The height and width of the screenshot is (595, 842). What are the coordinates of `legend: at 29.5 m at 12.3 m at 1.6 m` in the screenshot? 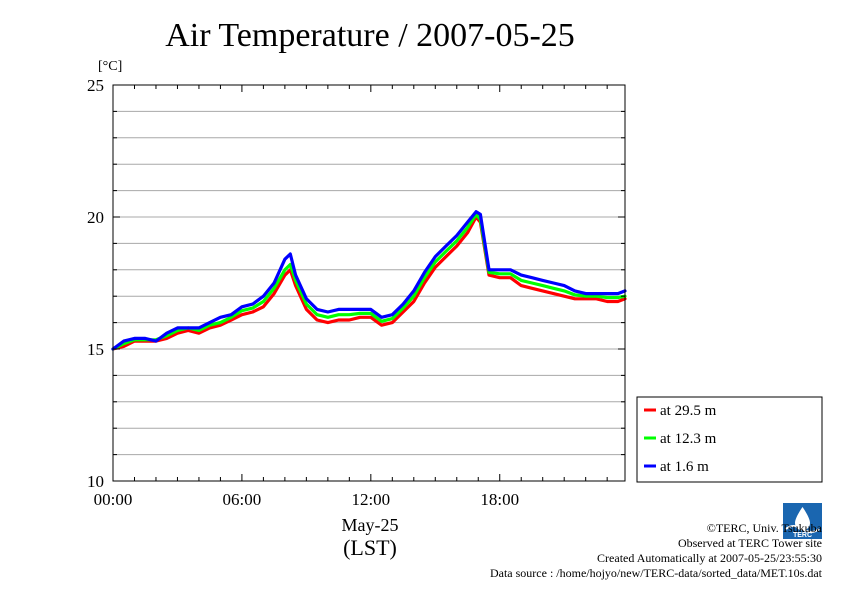 It's located at (729, 439).